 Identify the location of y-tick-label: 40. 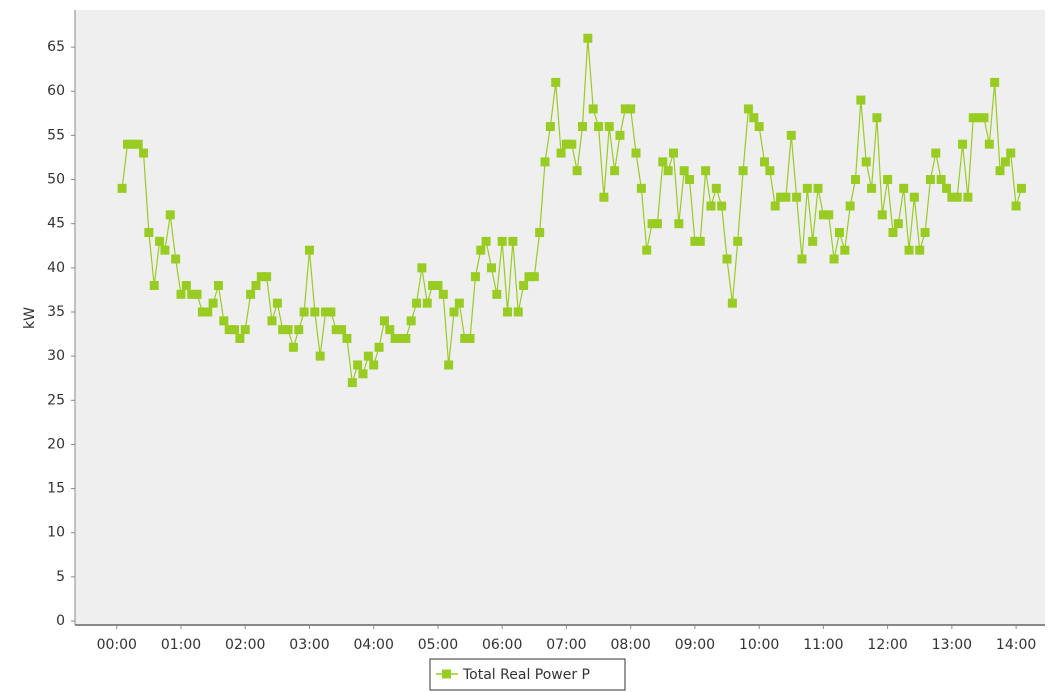
(56, 268).